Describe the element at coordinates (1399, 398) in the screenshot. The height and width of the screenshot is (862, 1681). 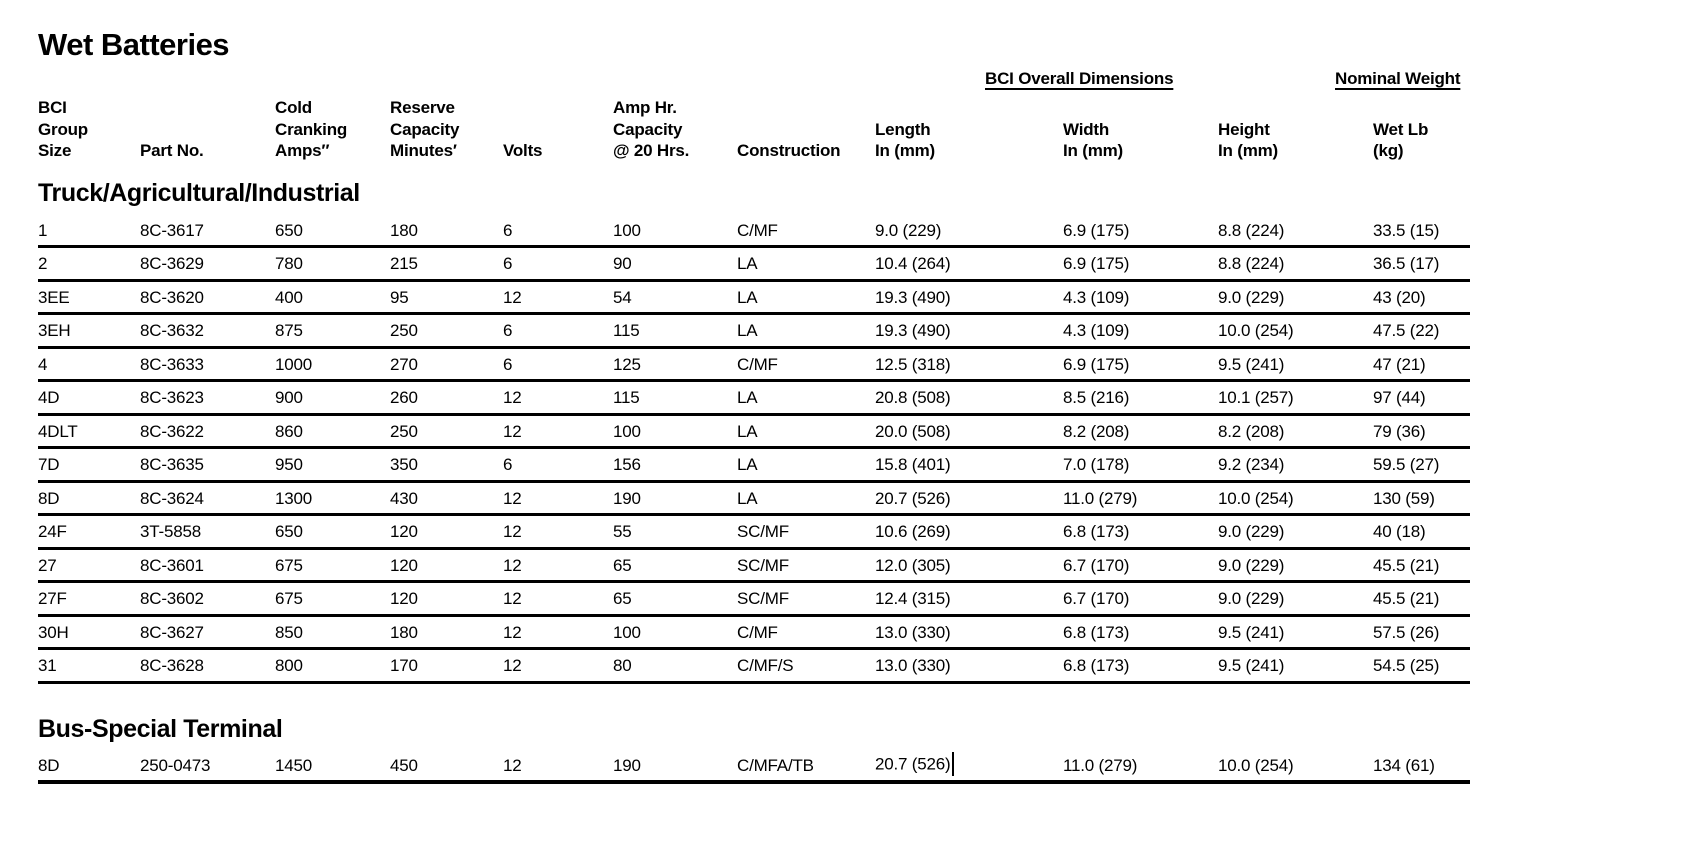
I see `table-cell: 97 (44)` at that location.